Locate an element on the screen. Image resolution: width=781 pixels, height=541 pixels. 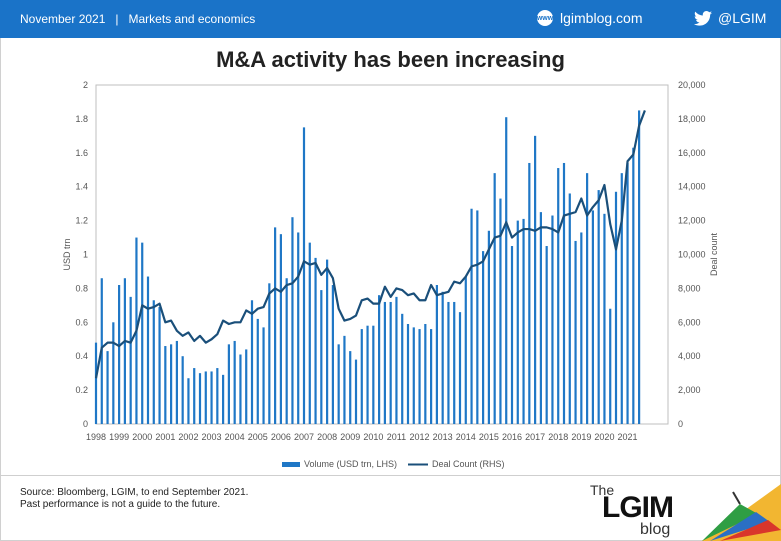
y-tick-label: 1.2 is located at coordinates (81, 221).